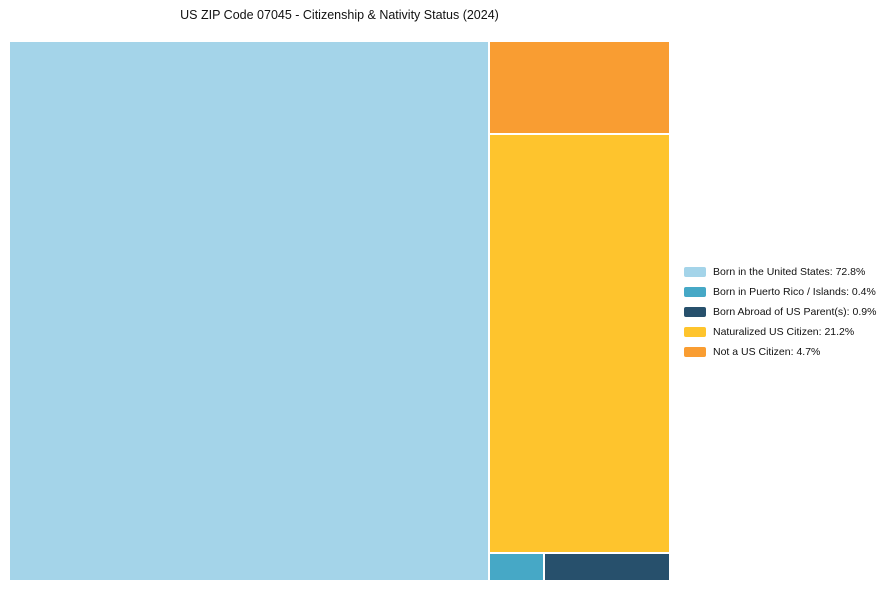 This screenshot has height=590, width=889. I want to click on legend-item-born-in-puerto-rico-islands: Born in Puerto Rico / Islands: 0.4%, so click(780, 292).